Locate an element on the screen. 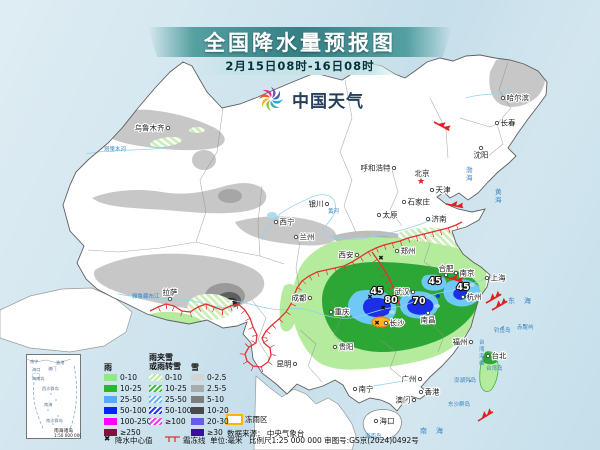 Image resolution: width=600 pixels, height=450 pixels. inset-place-label: 香港 is located at coordinates (60, 362).